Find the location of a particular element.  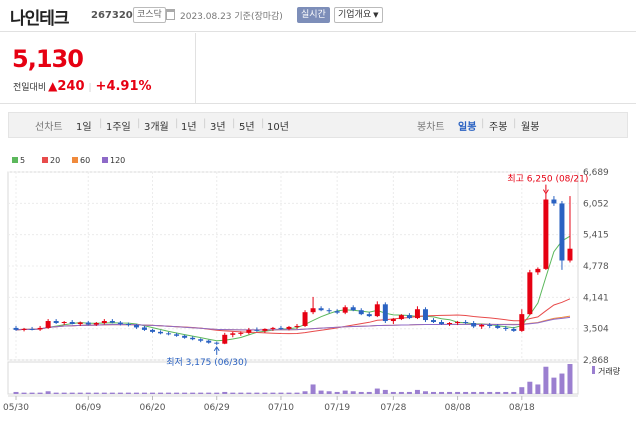

chevron-down-icon: ▼ is located at coordinates (376, 15).